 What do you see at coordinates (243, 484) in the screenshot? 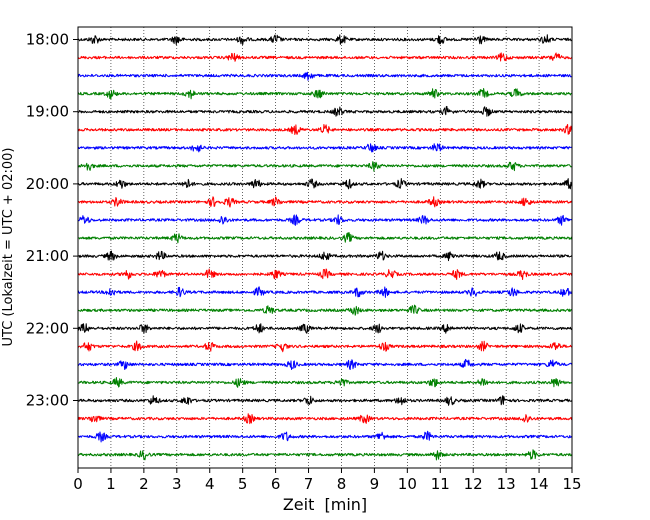
I see `x-tick-label: 5` at bounding box center [243, 484].